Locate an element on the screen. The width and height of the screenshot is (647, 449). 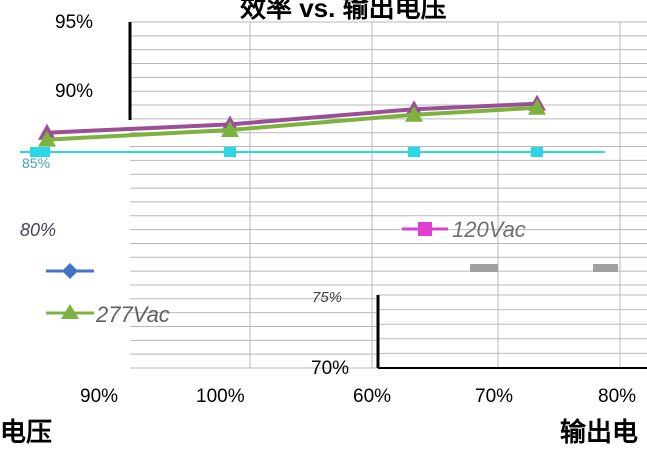
x-axis-label-right: 输出电 is located at coordinates (599, 433).